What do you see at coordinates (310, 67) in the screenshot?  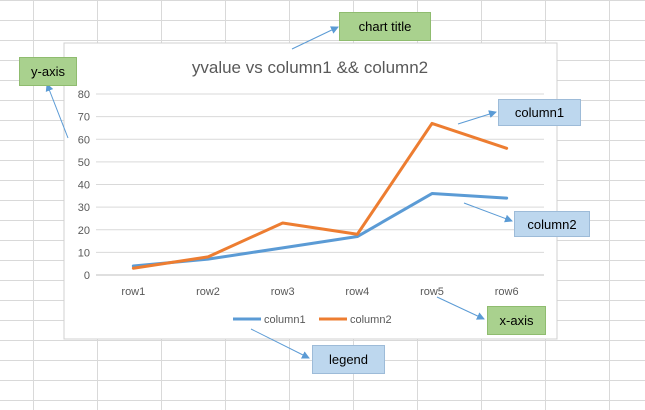 I see `chart-title: yvalue vs column1 && column2` at bounding box center [310, 67].